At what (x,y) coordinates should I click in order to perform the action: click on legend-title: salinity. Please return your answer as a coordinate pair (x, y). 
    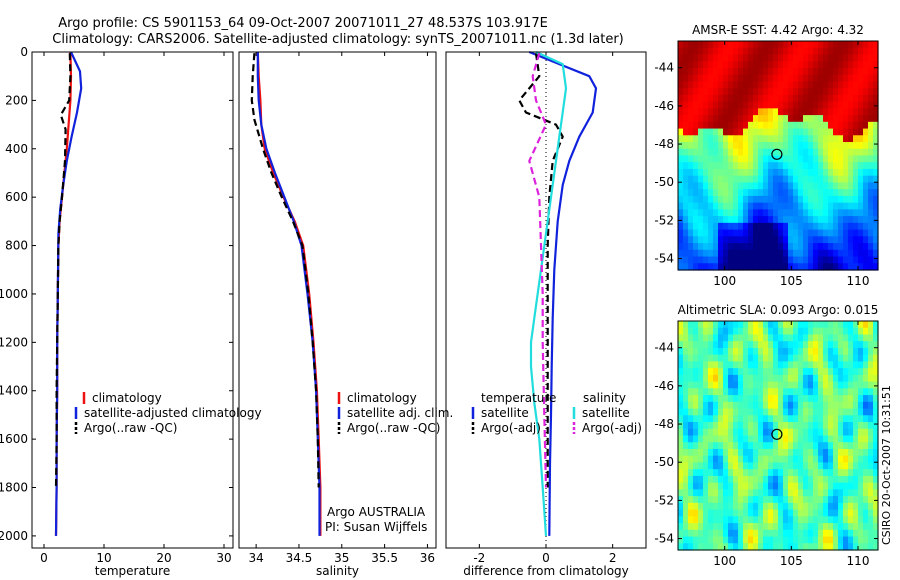
    Looking at the image, I should click on (604, 398).